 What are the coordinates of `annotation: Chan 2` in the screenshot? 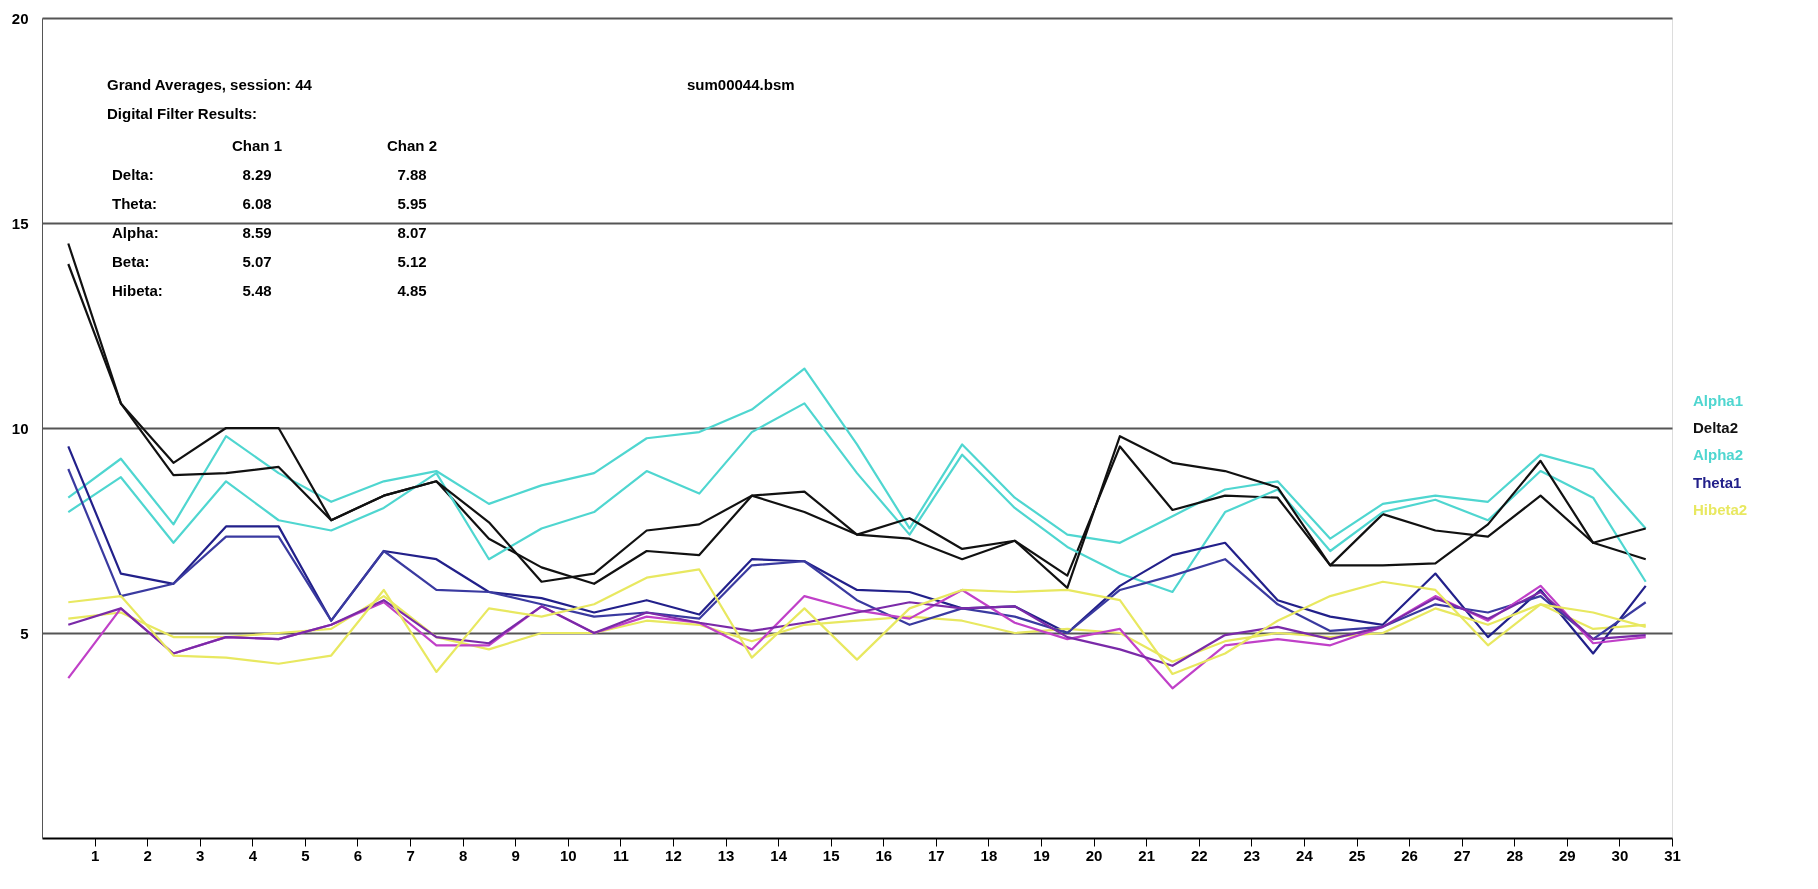 It's located at (412, 145).